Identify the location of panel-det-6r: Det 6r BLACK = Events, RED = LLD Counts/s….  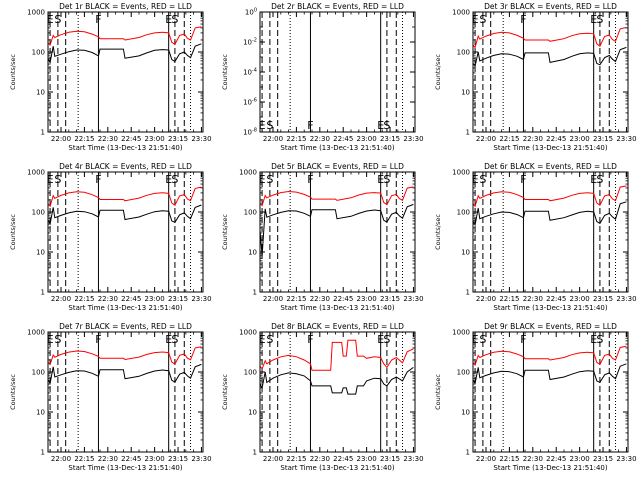
(535, 237).